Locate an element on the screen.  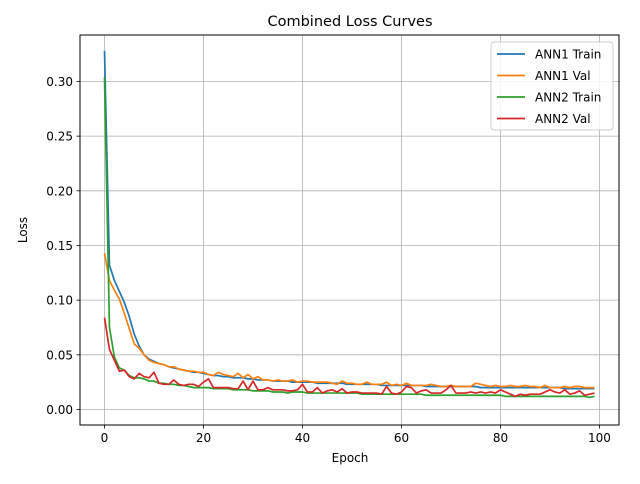
legend: ANN1 Train ANN1 Val ANN2 Train ANN2 Val is located at coordinates (552, 86).